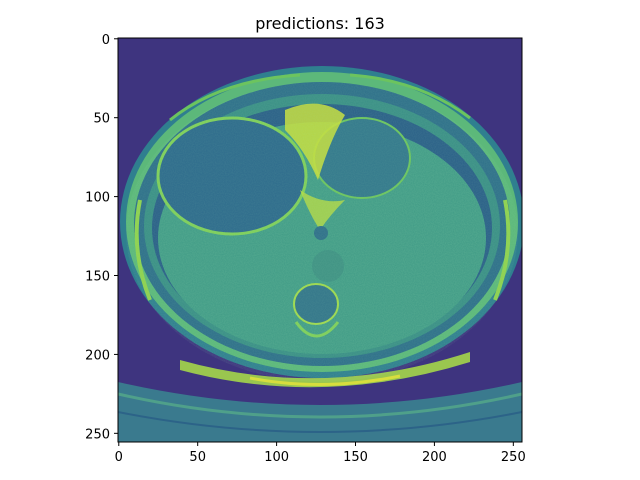 The height and width of the screenshot is (480, 640). Describe the element at coordinates (97, 355) in the screenshot. I see `y-tick-label: 200` at that location.